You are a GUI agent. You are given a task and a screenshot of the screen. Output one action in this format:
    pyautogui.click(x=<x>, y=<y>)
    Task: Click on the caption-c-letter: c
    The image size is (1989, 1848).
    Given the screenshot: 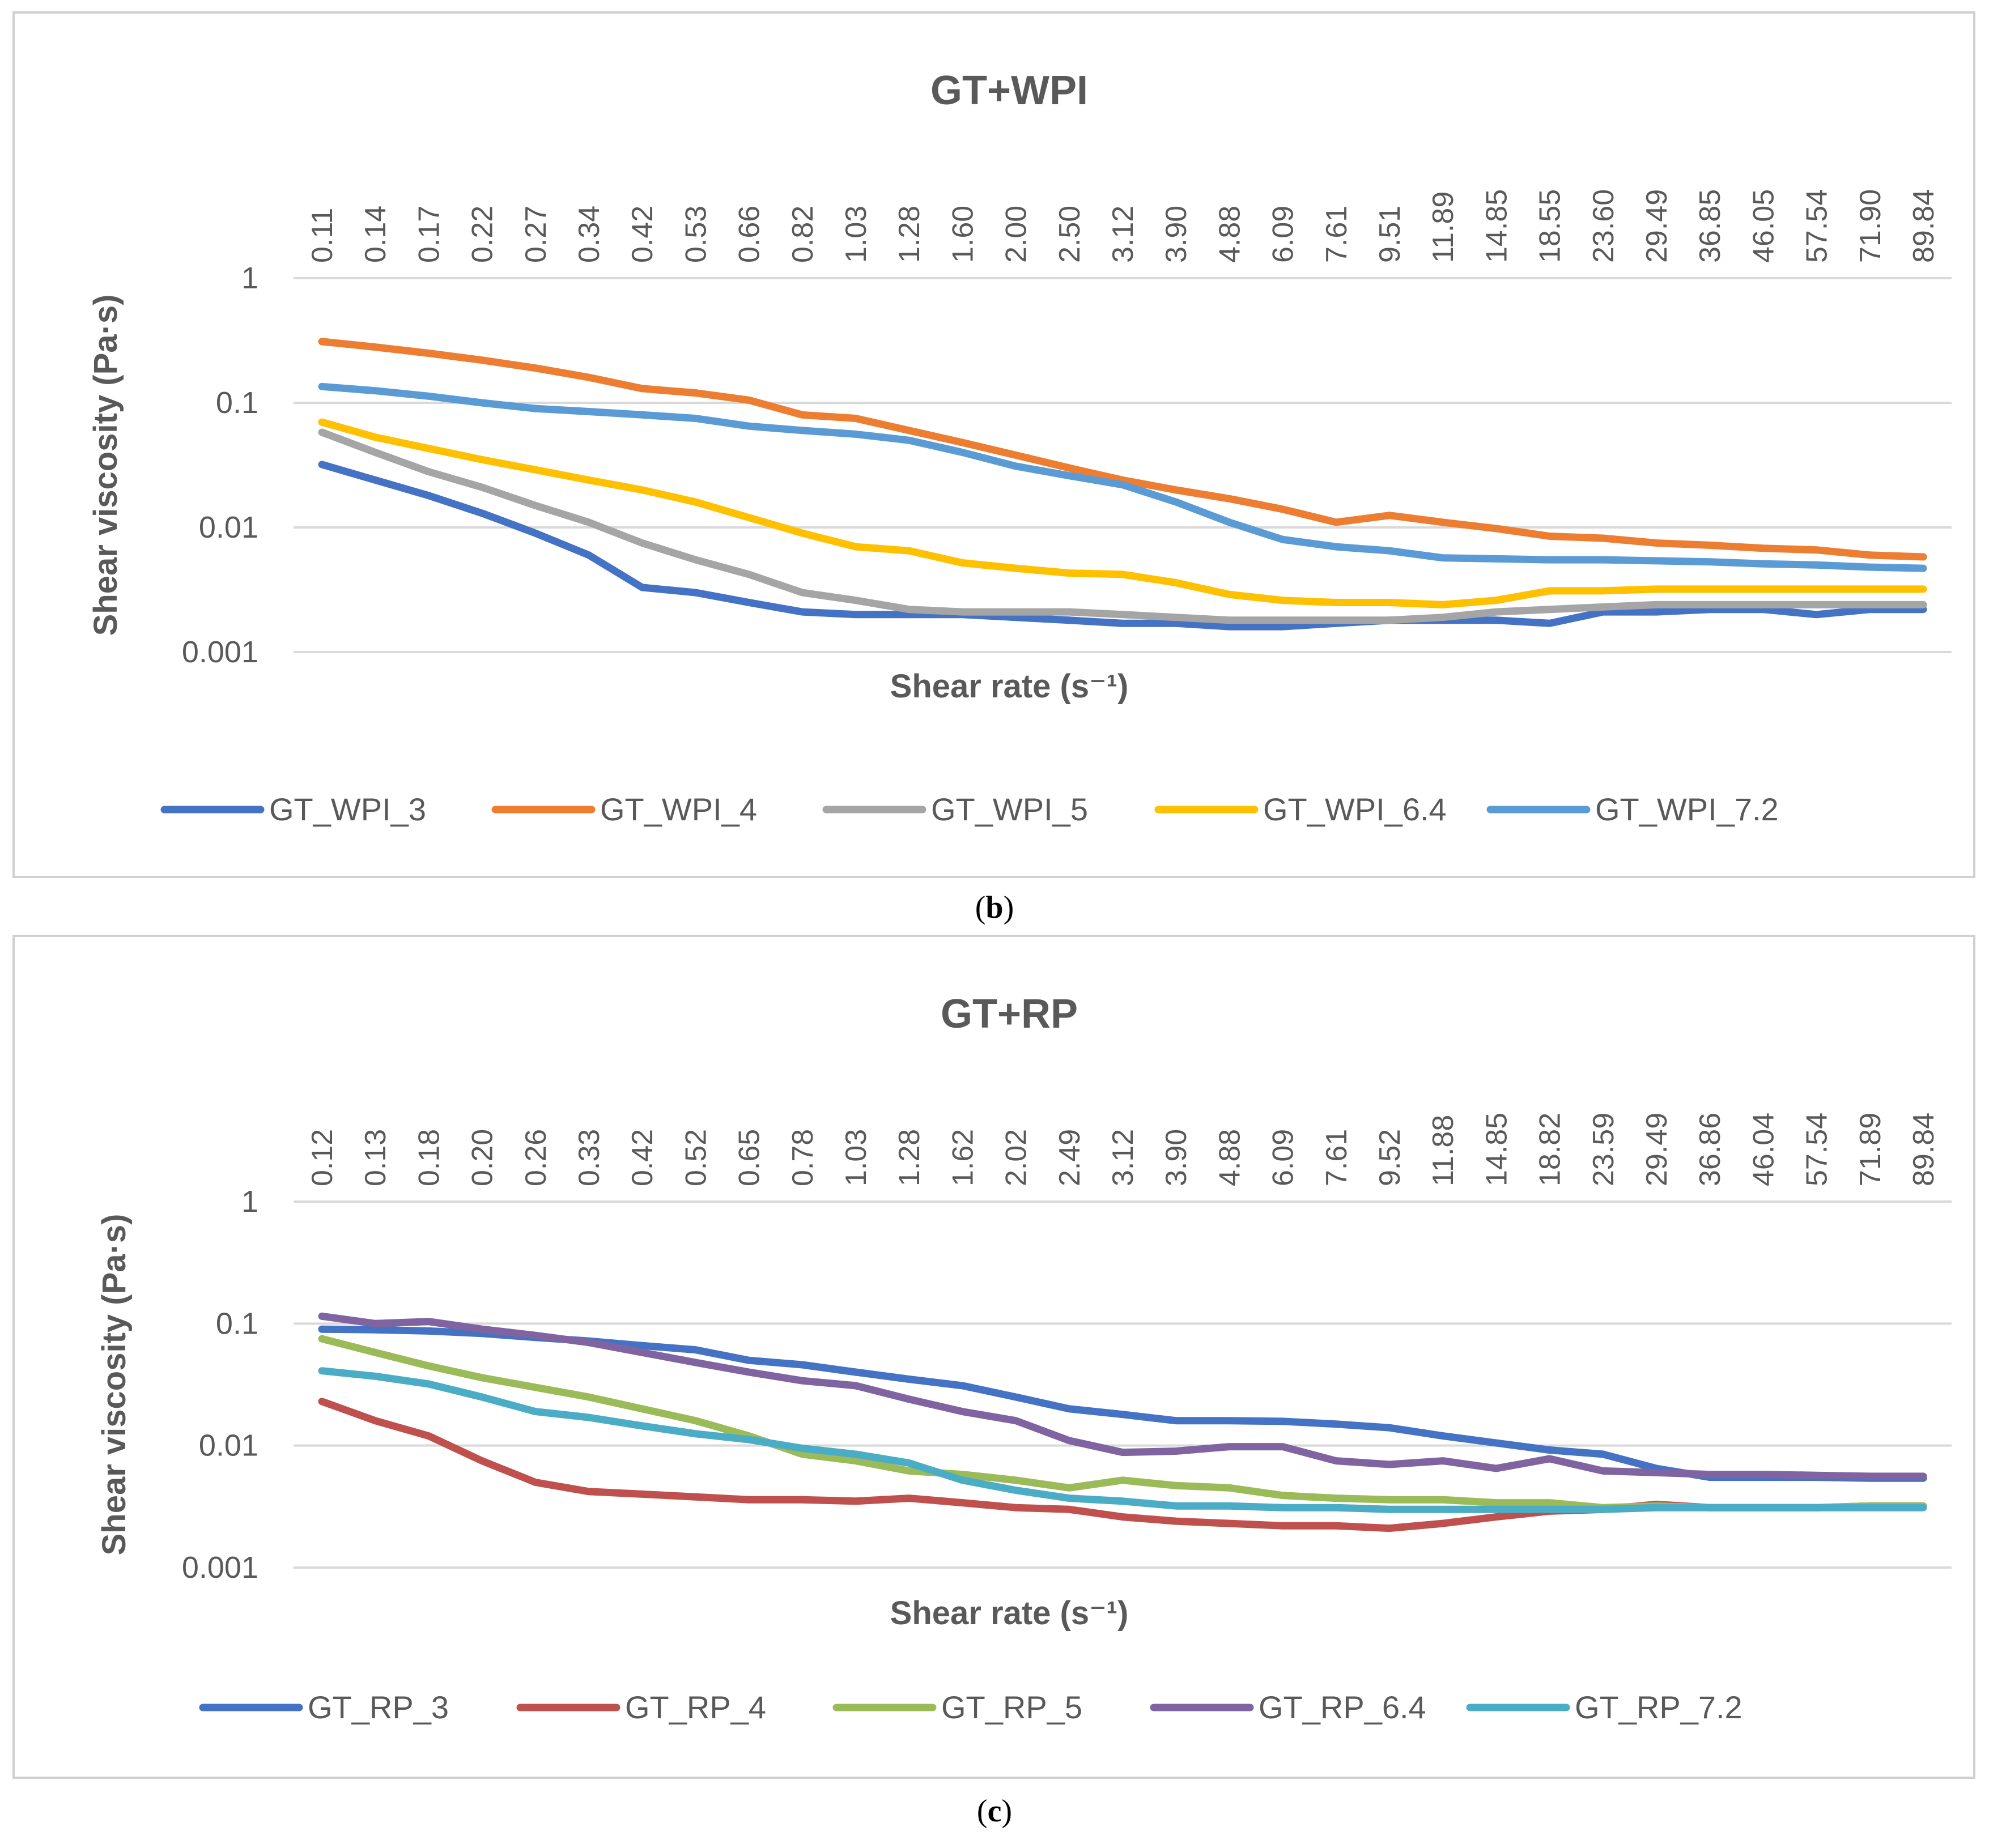 What is the action you would take?
    pyautogui.click(x=994, y=1811)
    